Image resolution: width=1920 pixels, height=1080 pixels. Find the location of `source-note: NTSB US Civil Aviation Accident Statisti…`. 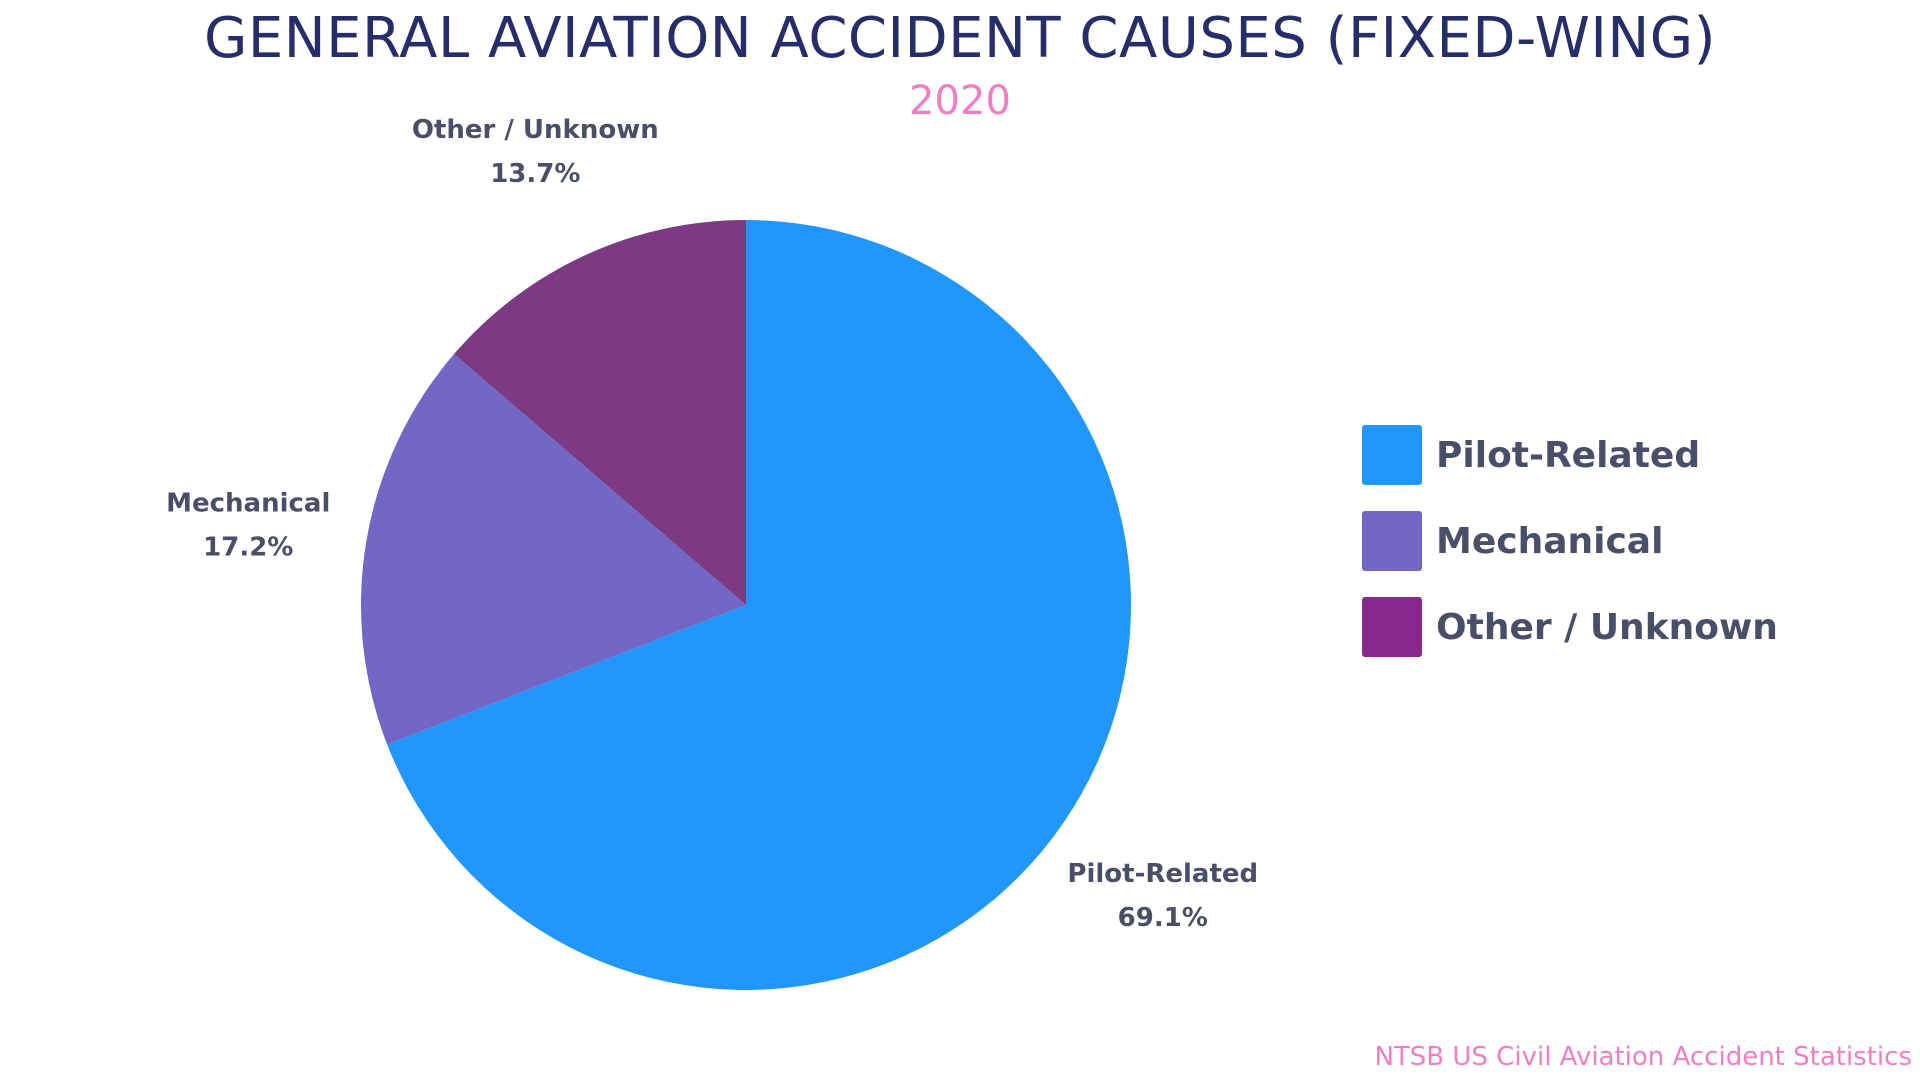

source-note: NTSB US Civil Aviation Accident Statisti… is located at coordinates (1643, 1057).